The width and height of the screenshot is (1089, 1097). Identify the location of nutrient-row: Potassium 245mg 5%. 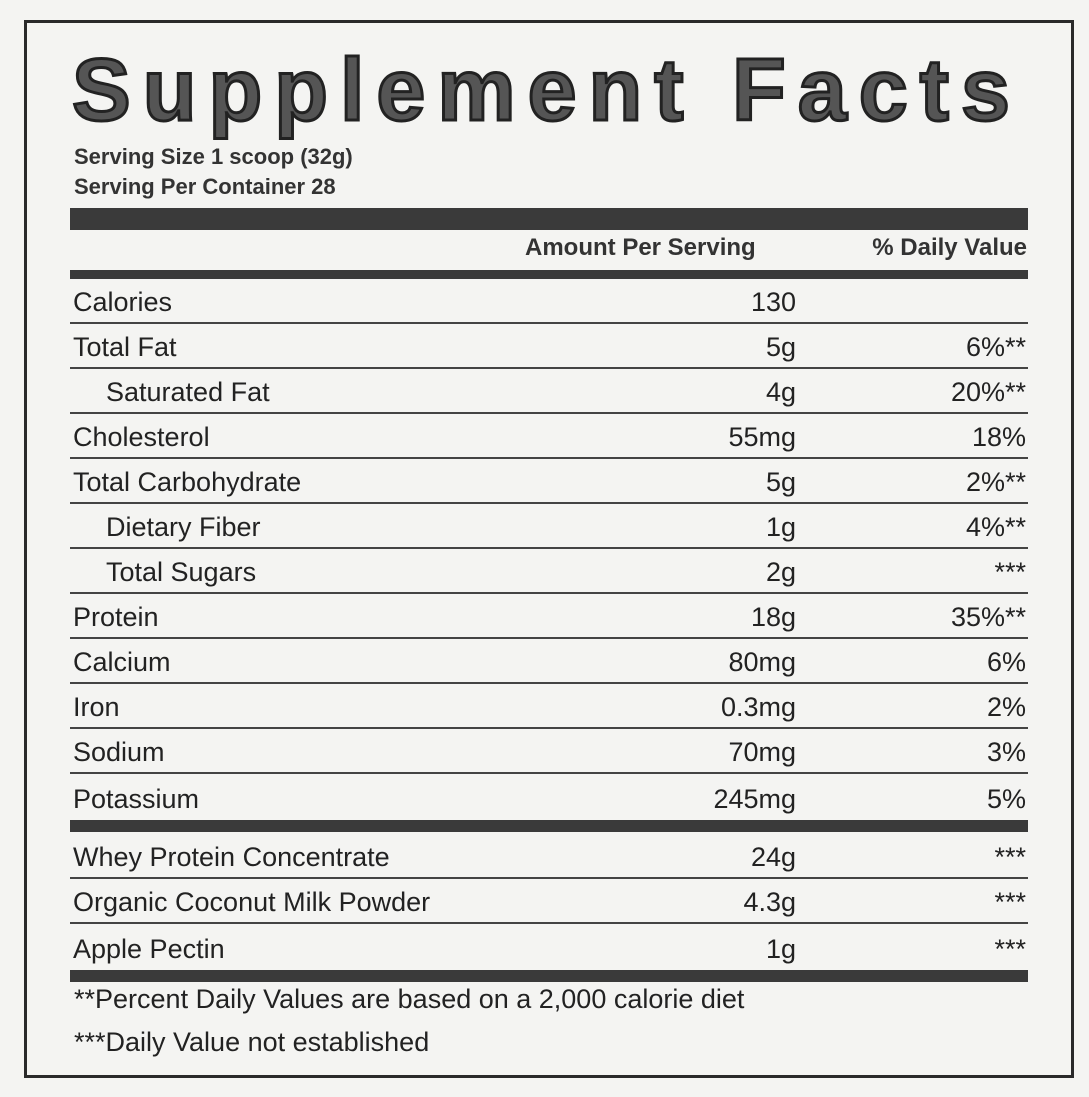
(549, 797).